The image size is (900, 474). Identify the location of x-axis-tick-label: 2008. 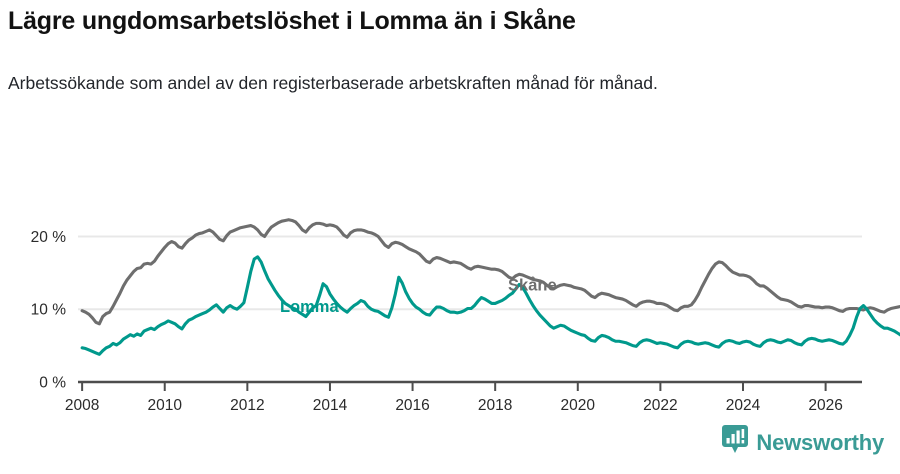
(82, 405).